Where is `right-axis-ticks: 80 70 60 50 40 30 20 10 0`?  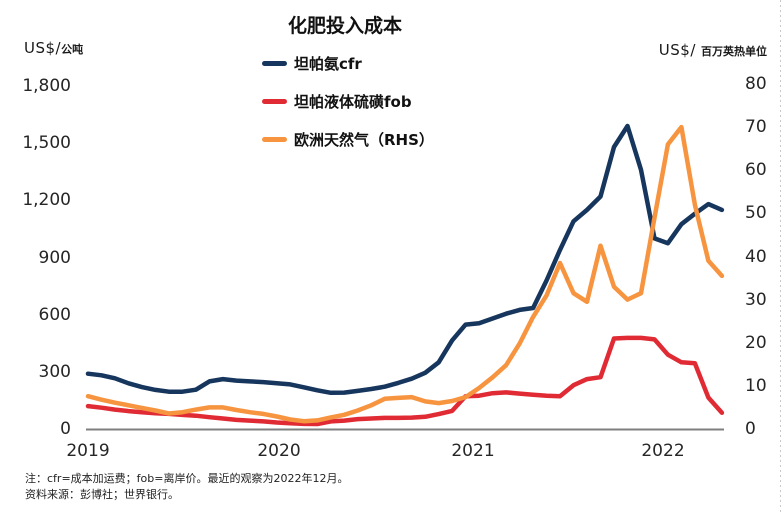
right-axis-ticks: 80 70 60 50 40 30 20 10 0 is located at coordinates (764, 256).